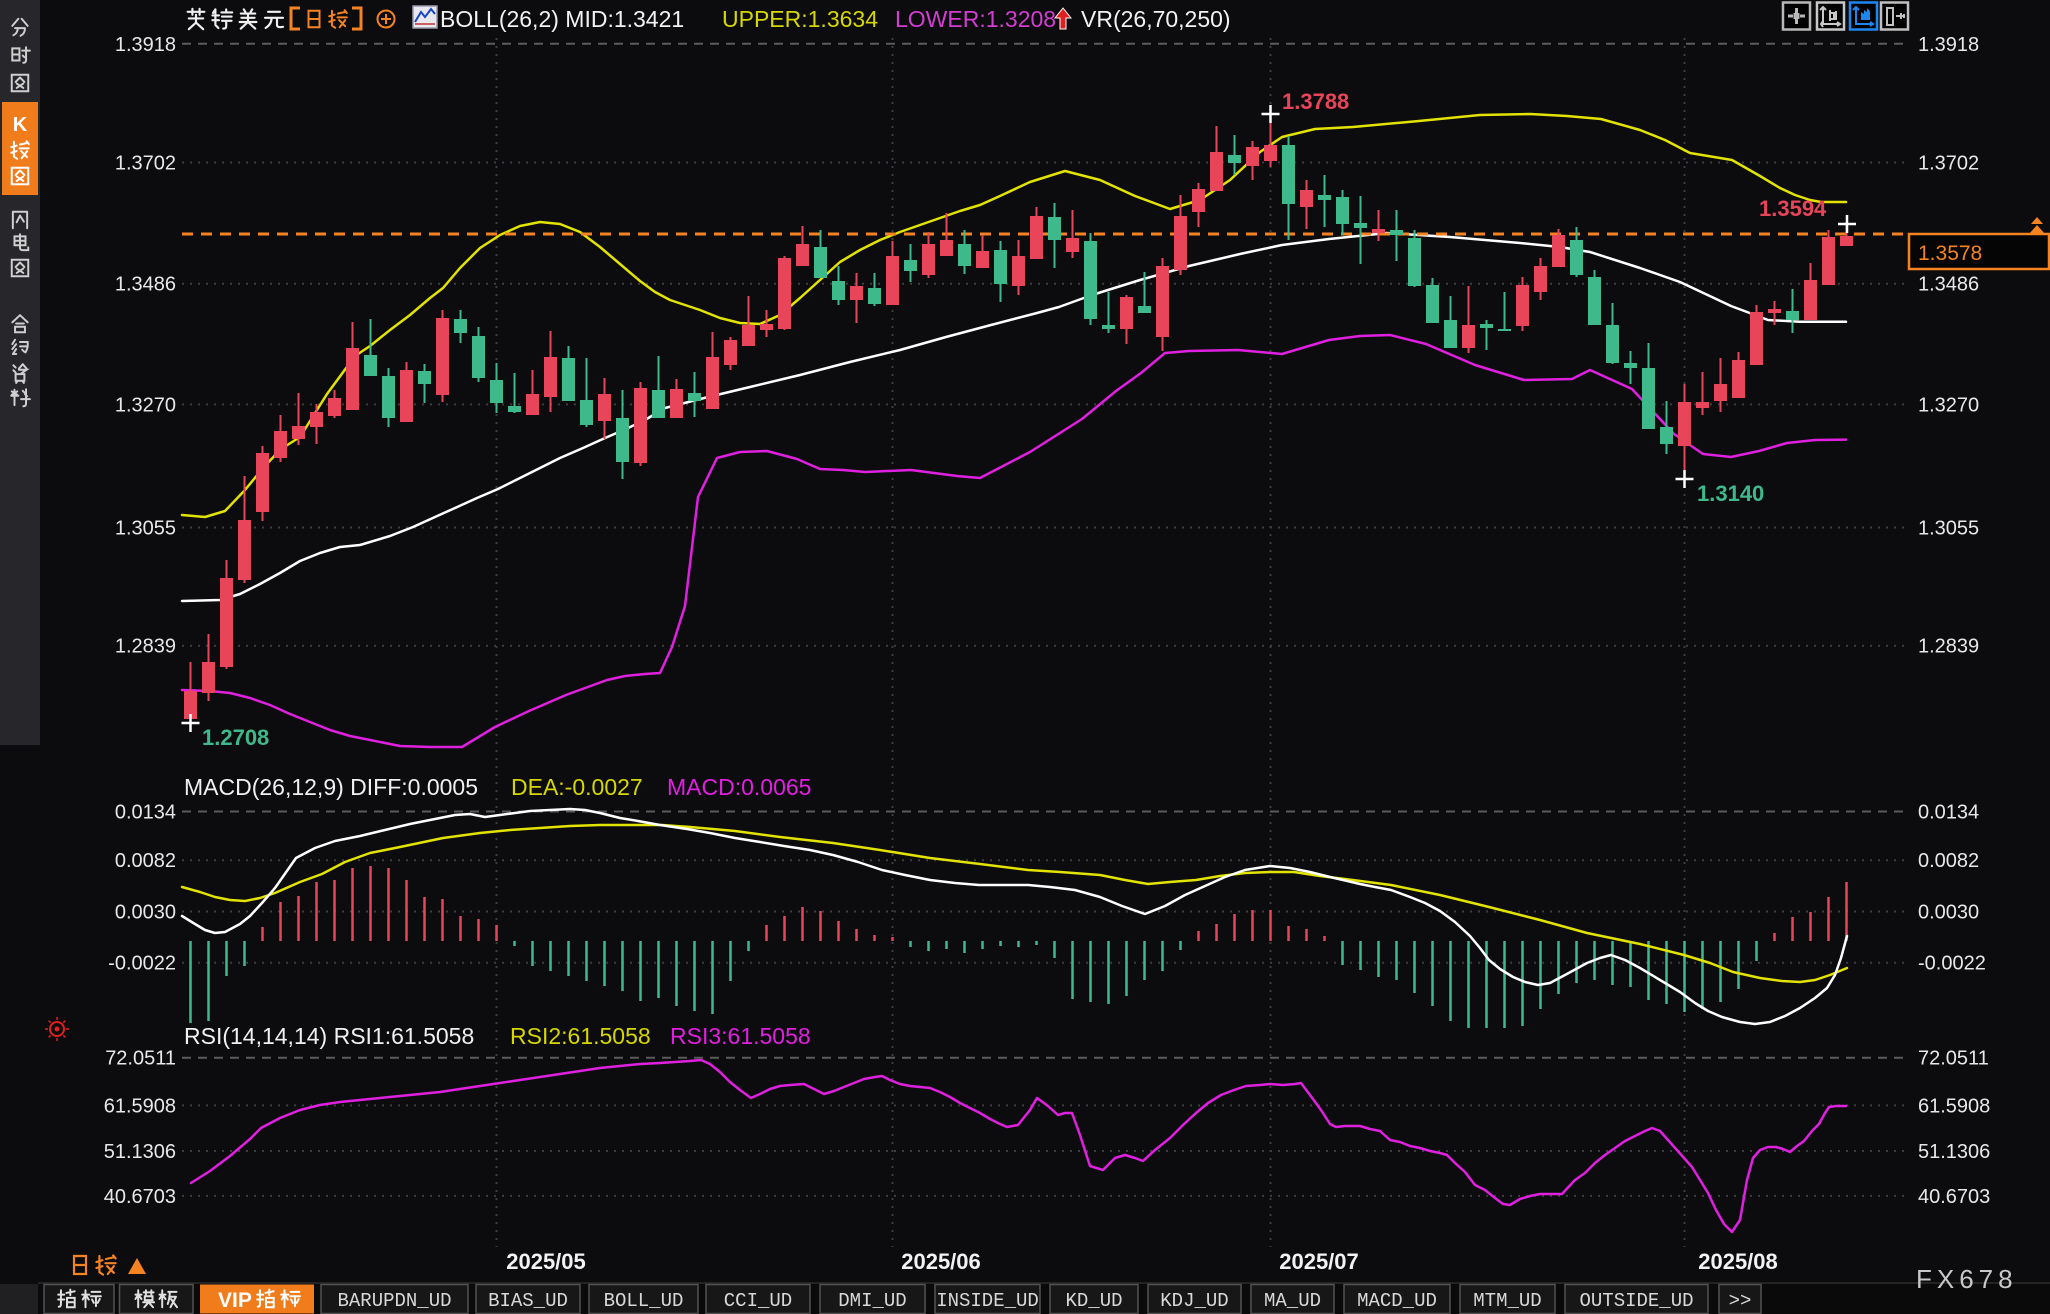 The height and width of the screenshot is (1314, 2050). Describe the element at coordinates (1315, 101) in the screenshot. I see `svg-text: 1.3788` at that location.